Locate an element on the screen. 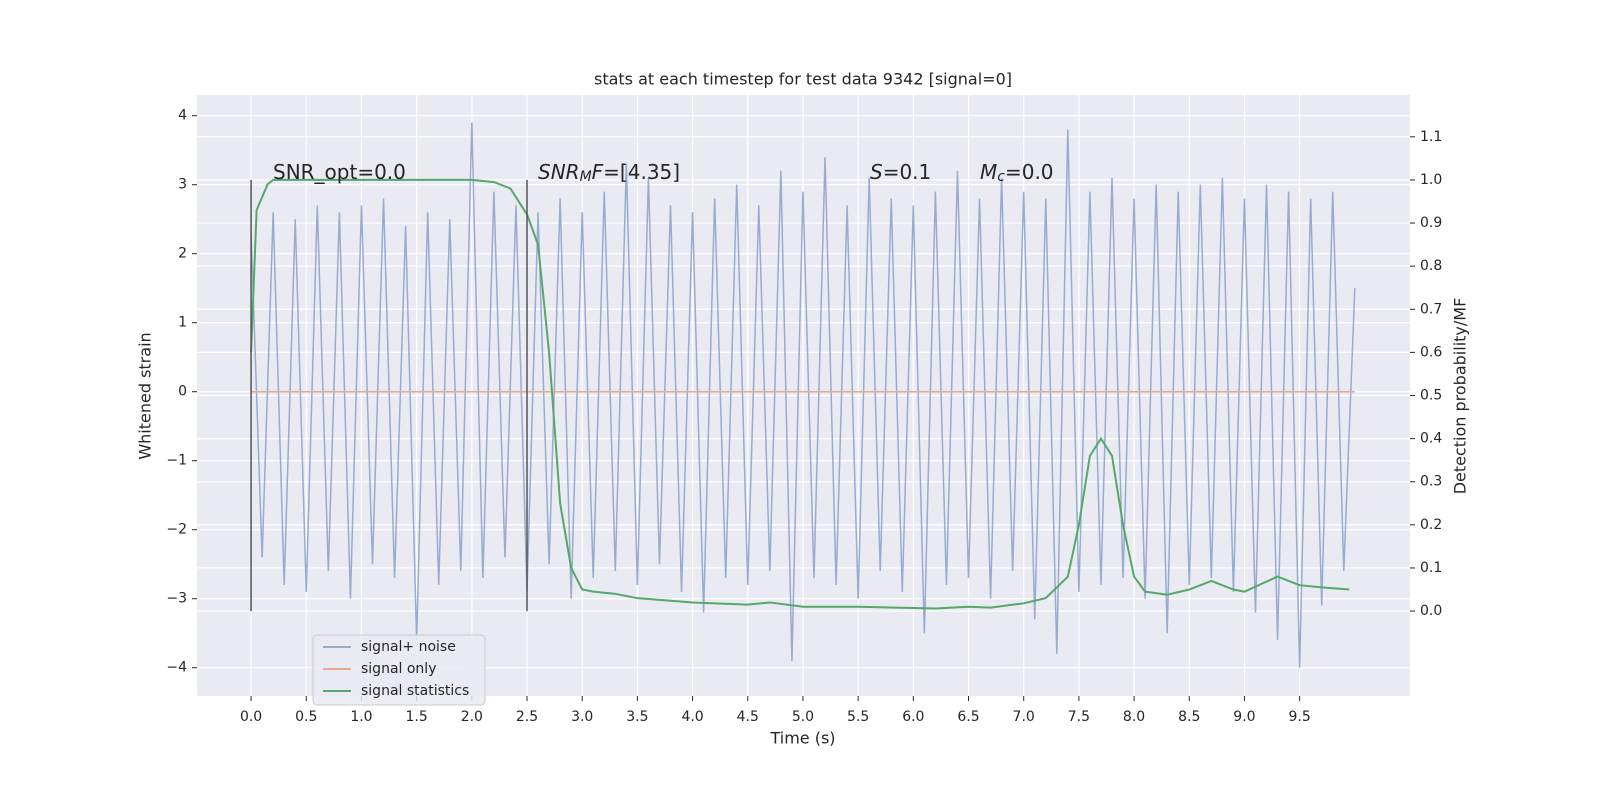 This screenshot has width=1600, height=804. y-tick-label: 0 is located at coordinates (182, 392).